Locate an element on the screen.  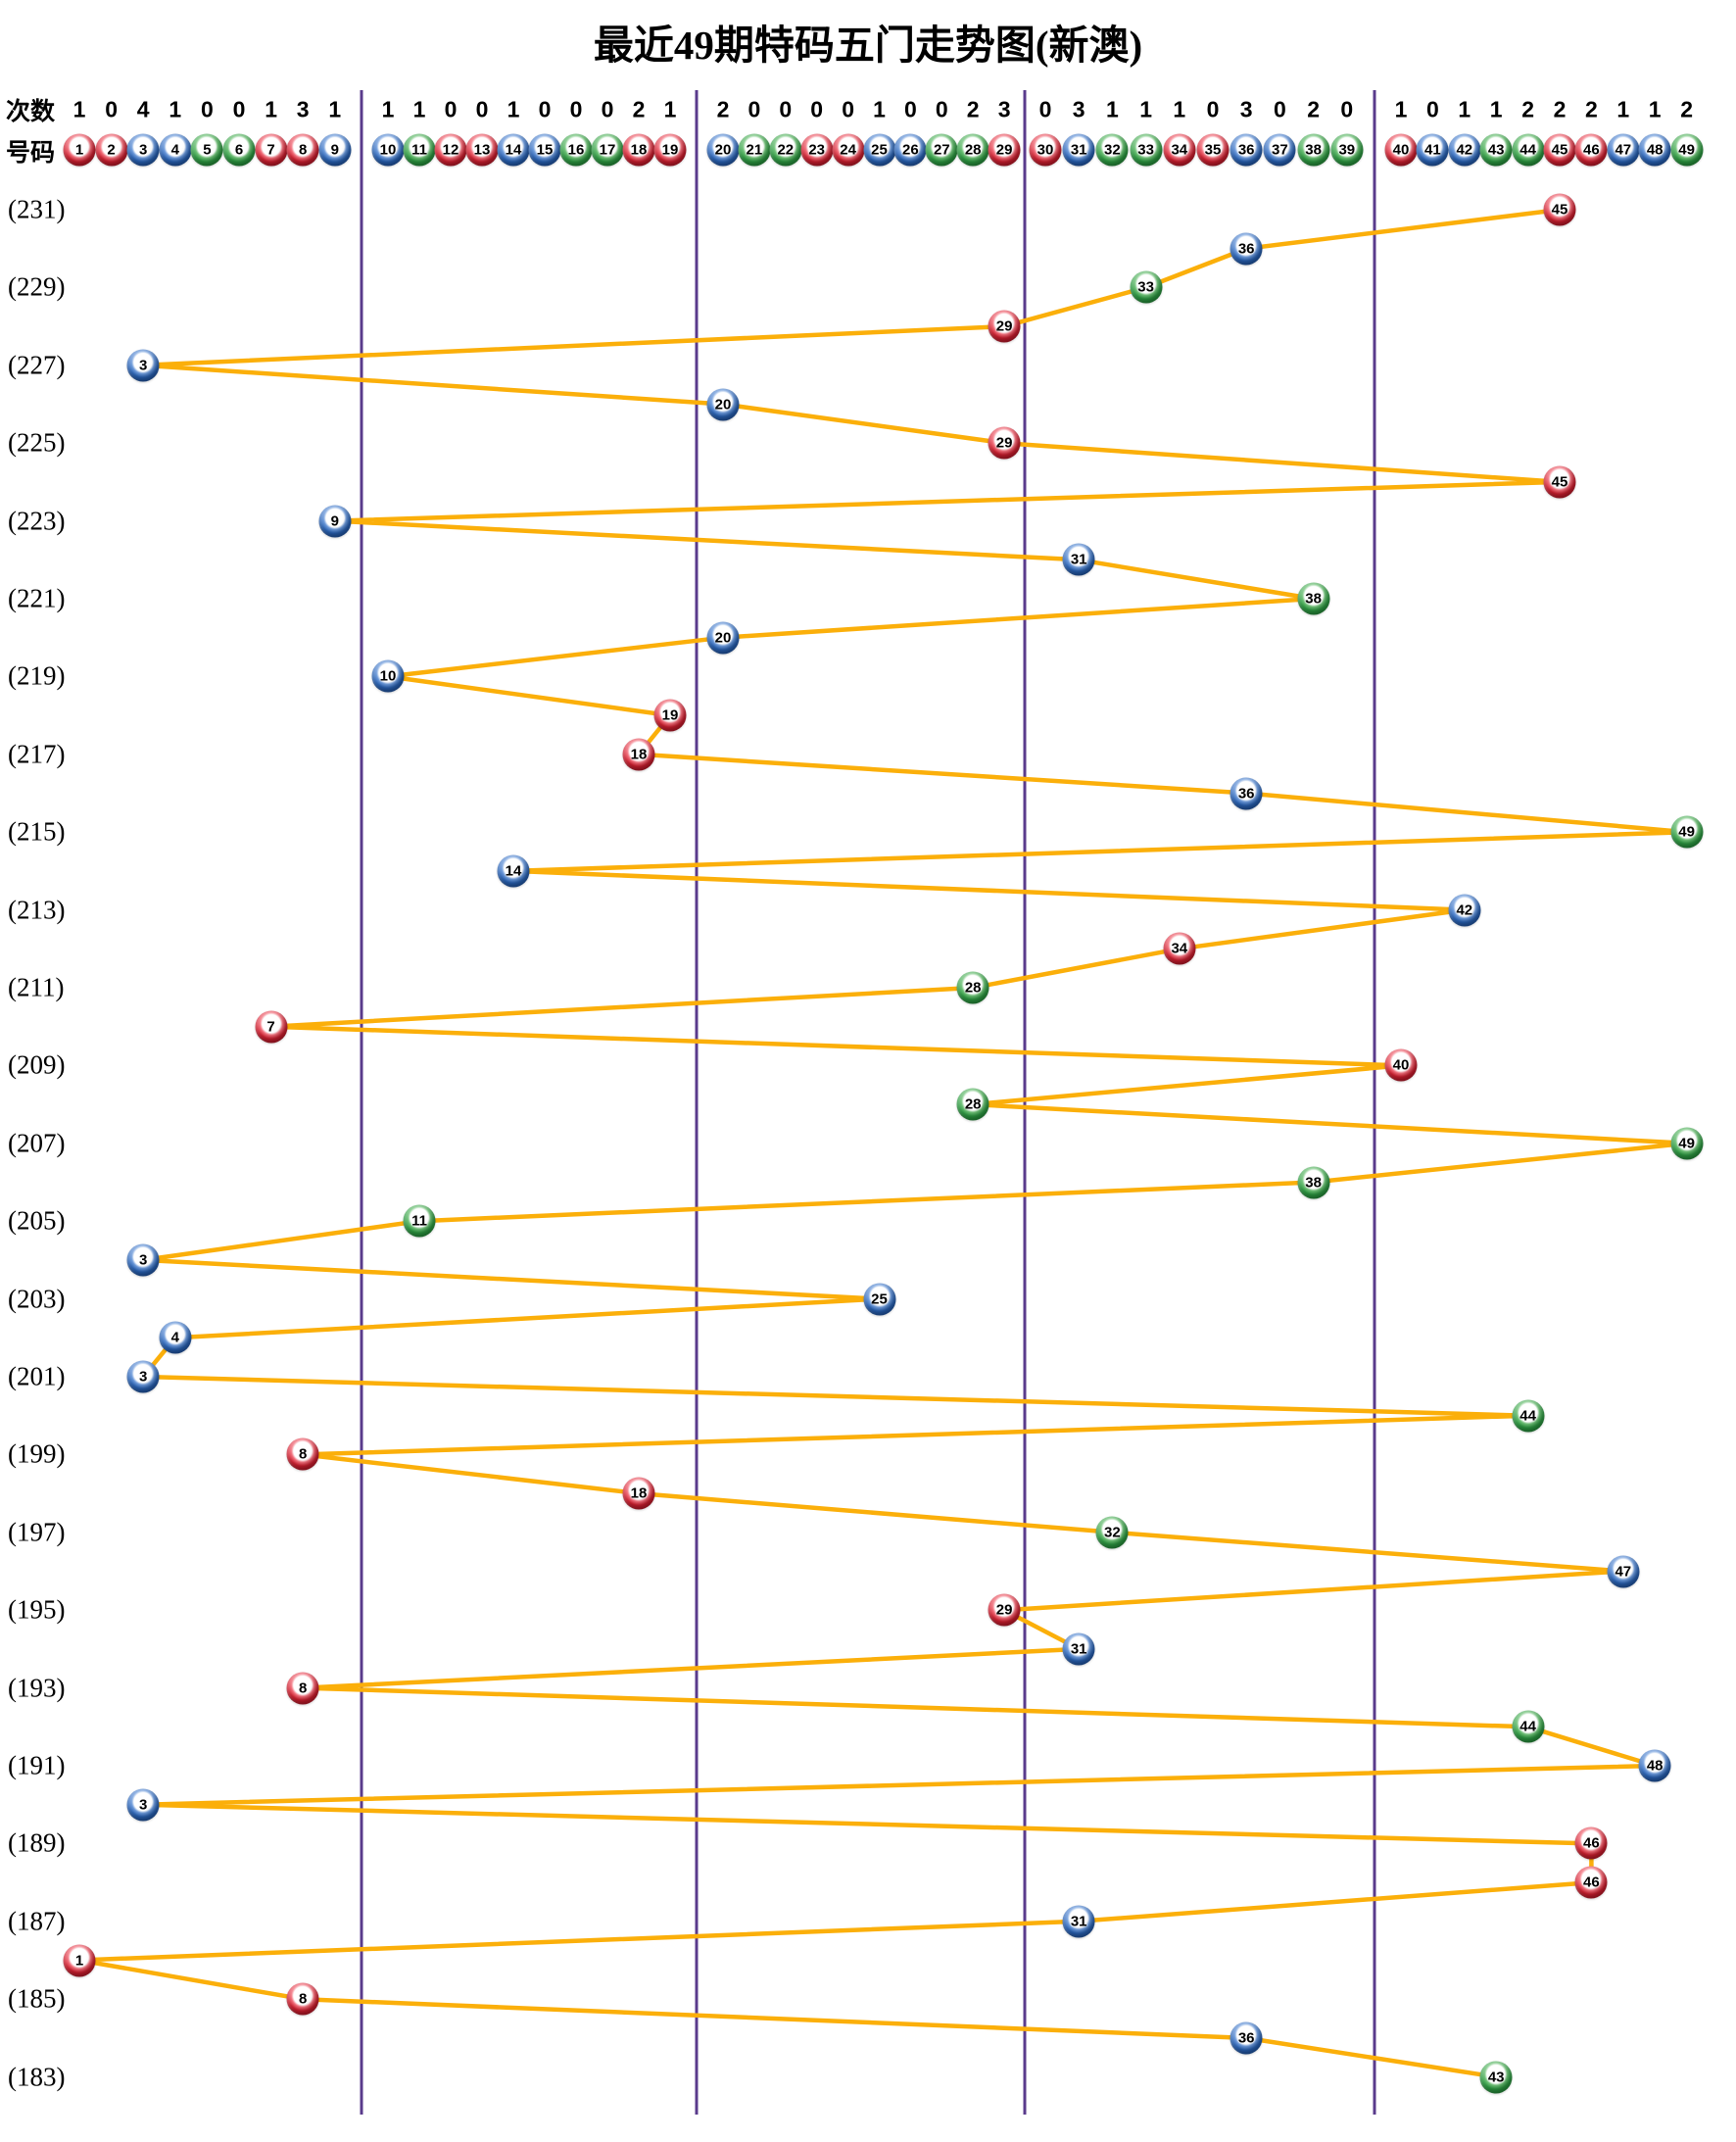
header-ball-46: 46 is located at coordinates (1591, 150).